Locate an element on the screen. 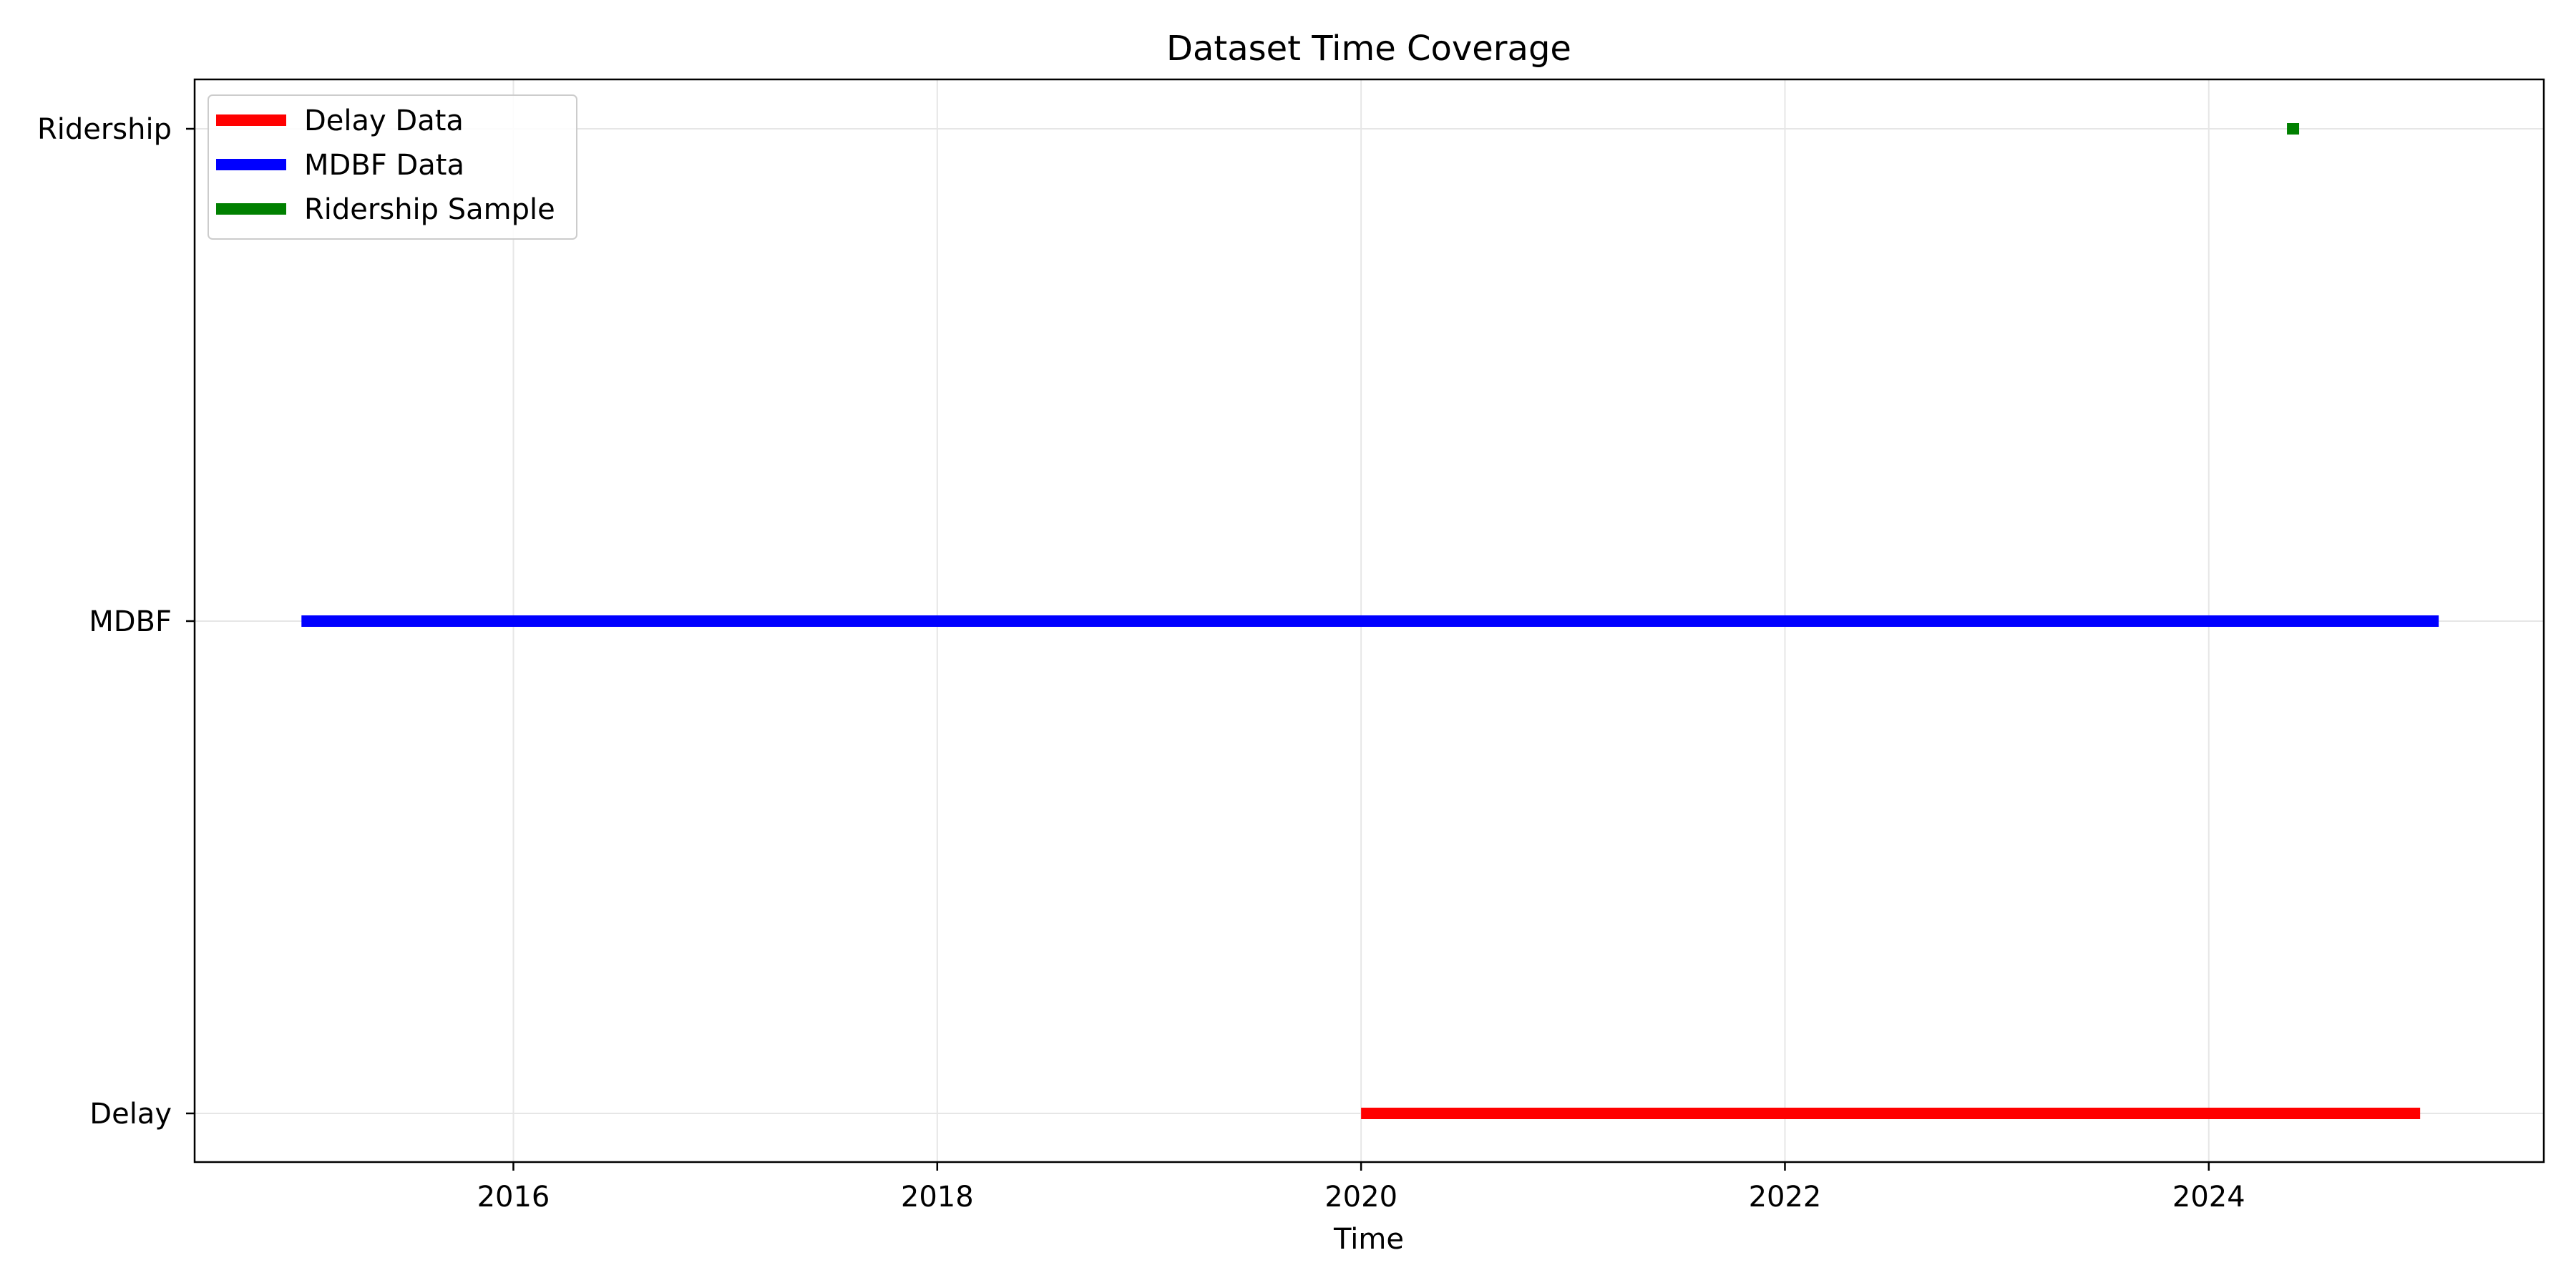  legend-label: Ridership Sample is located at coordinates (429, 209).